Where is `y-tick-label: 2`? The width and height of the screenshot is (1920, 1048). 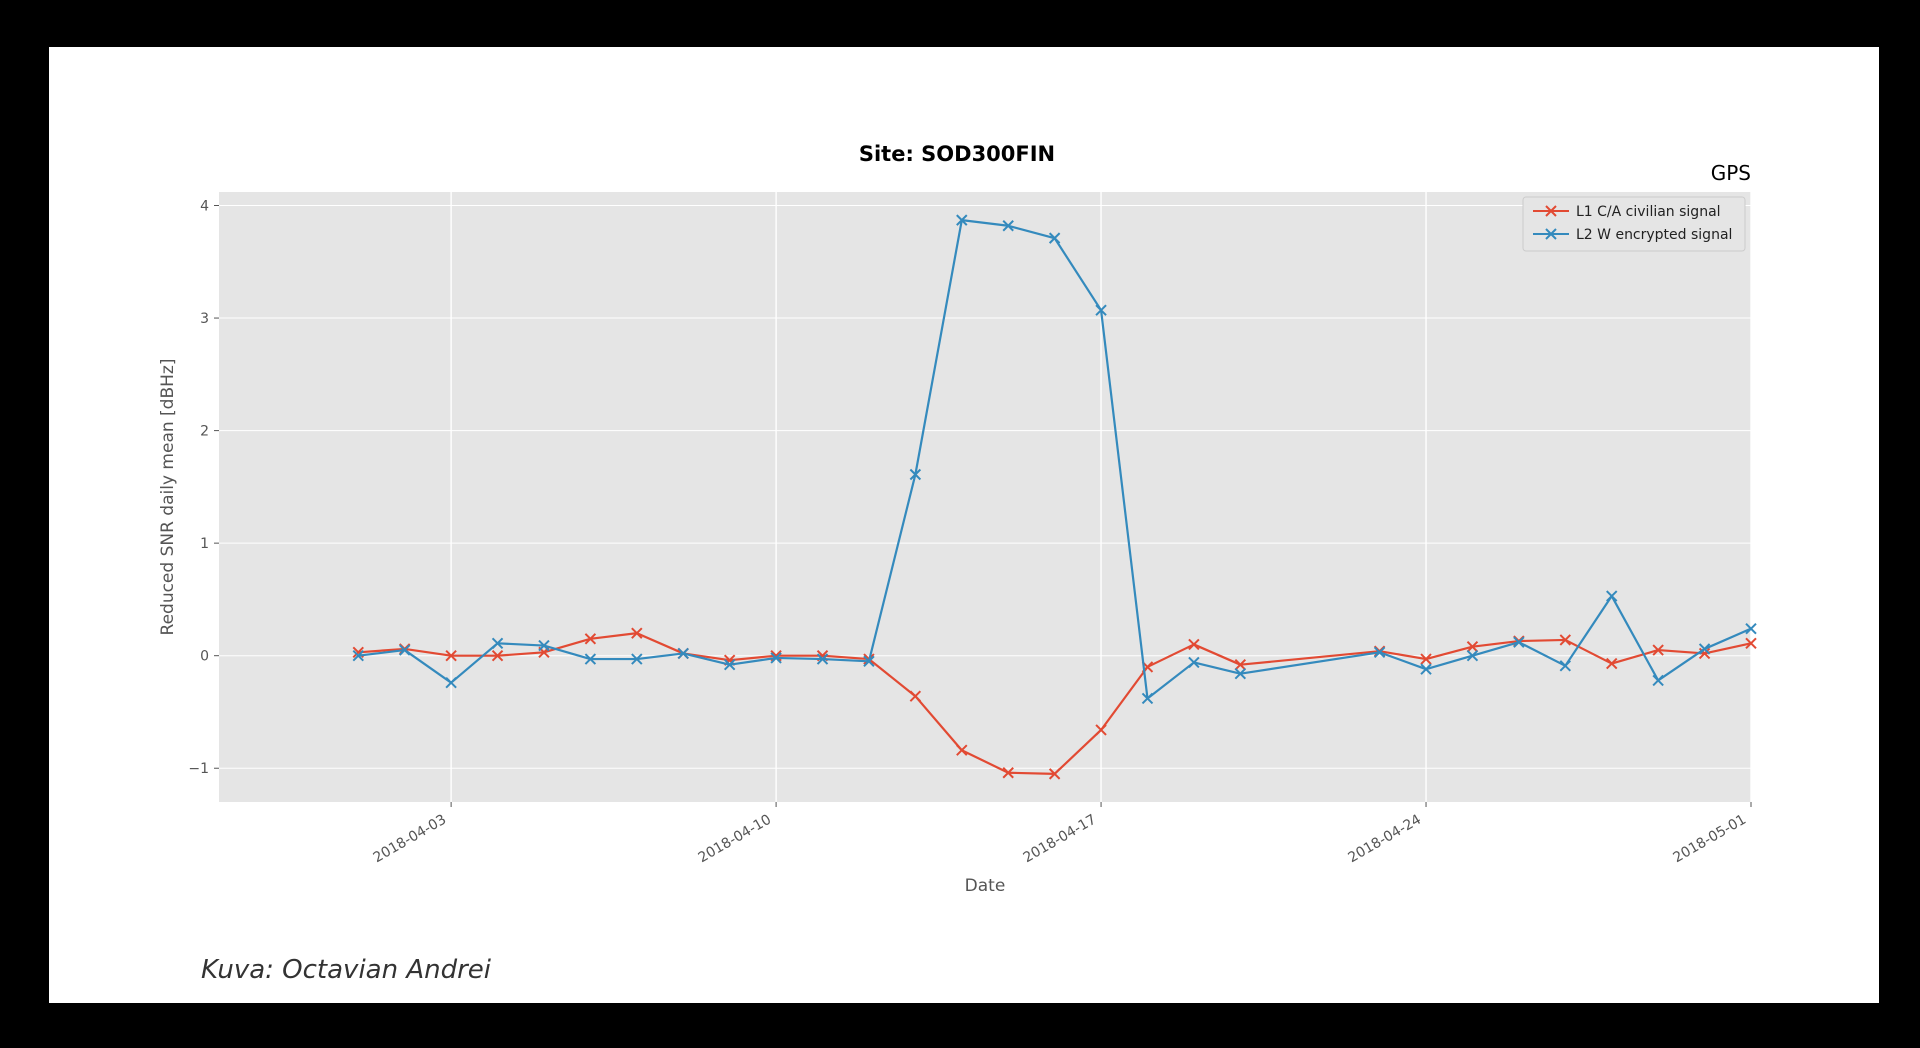 y-tick-label: 2 is located at coordinates (204, 432).